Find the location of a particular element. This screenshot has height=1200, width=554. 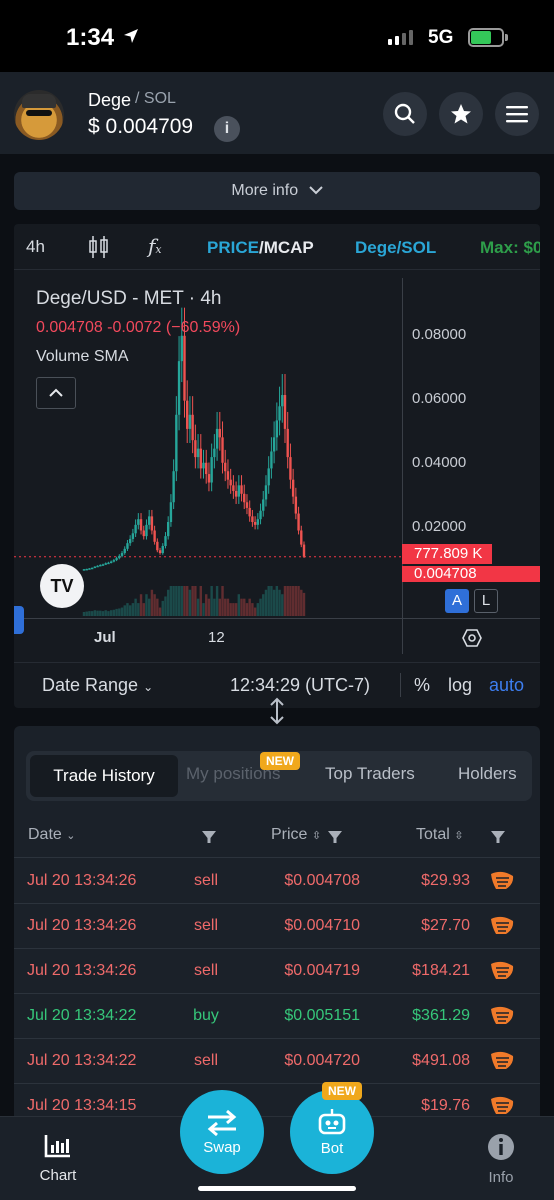

resize-handle-icon is located at coordinates (277, 711).